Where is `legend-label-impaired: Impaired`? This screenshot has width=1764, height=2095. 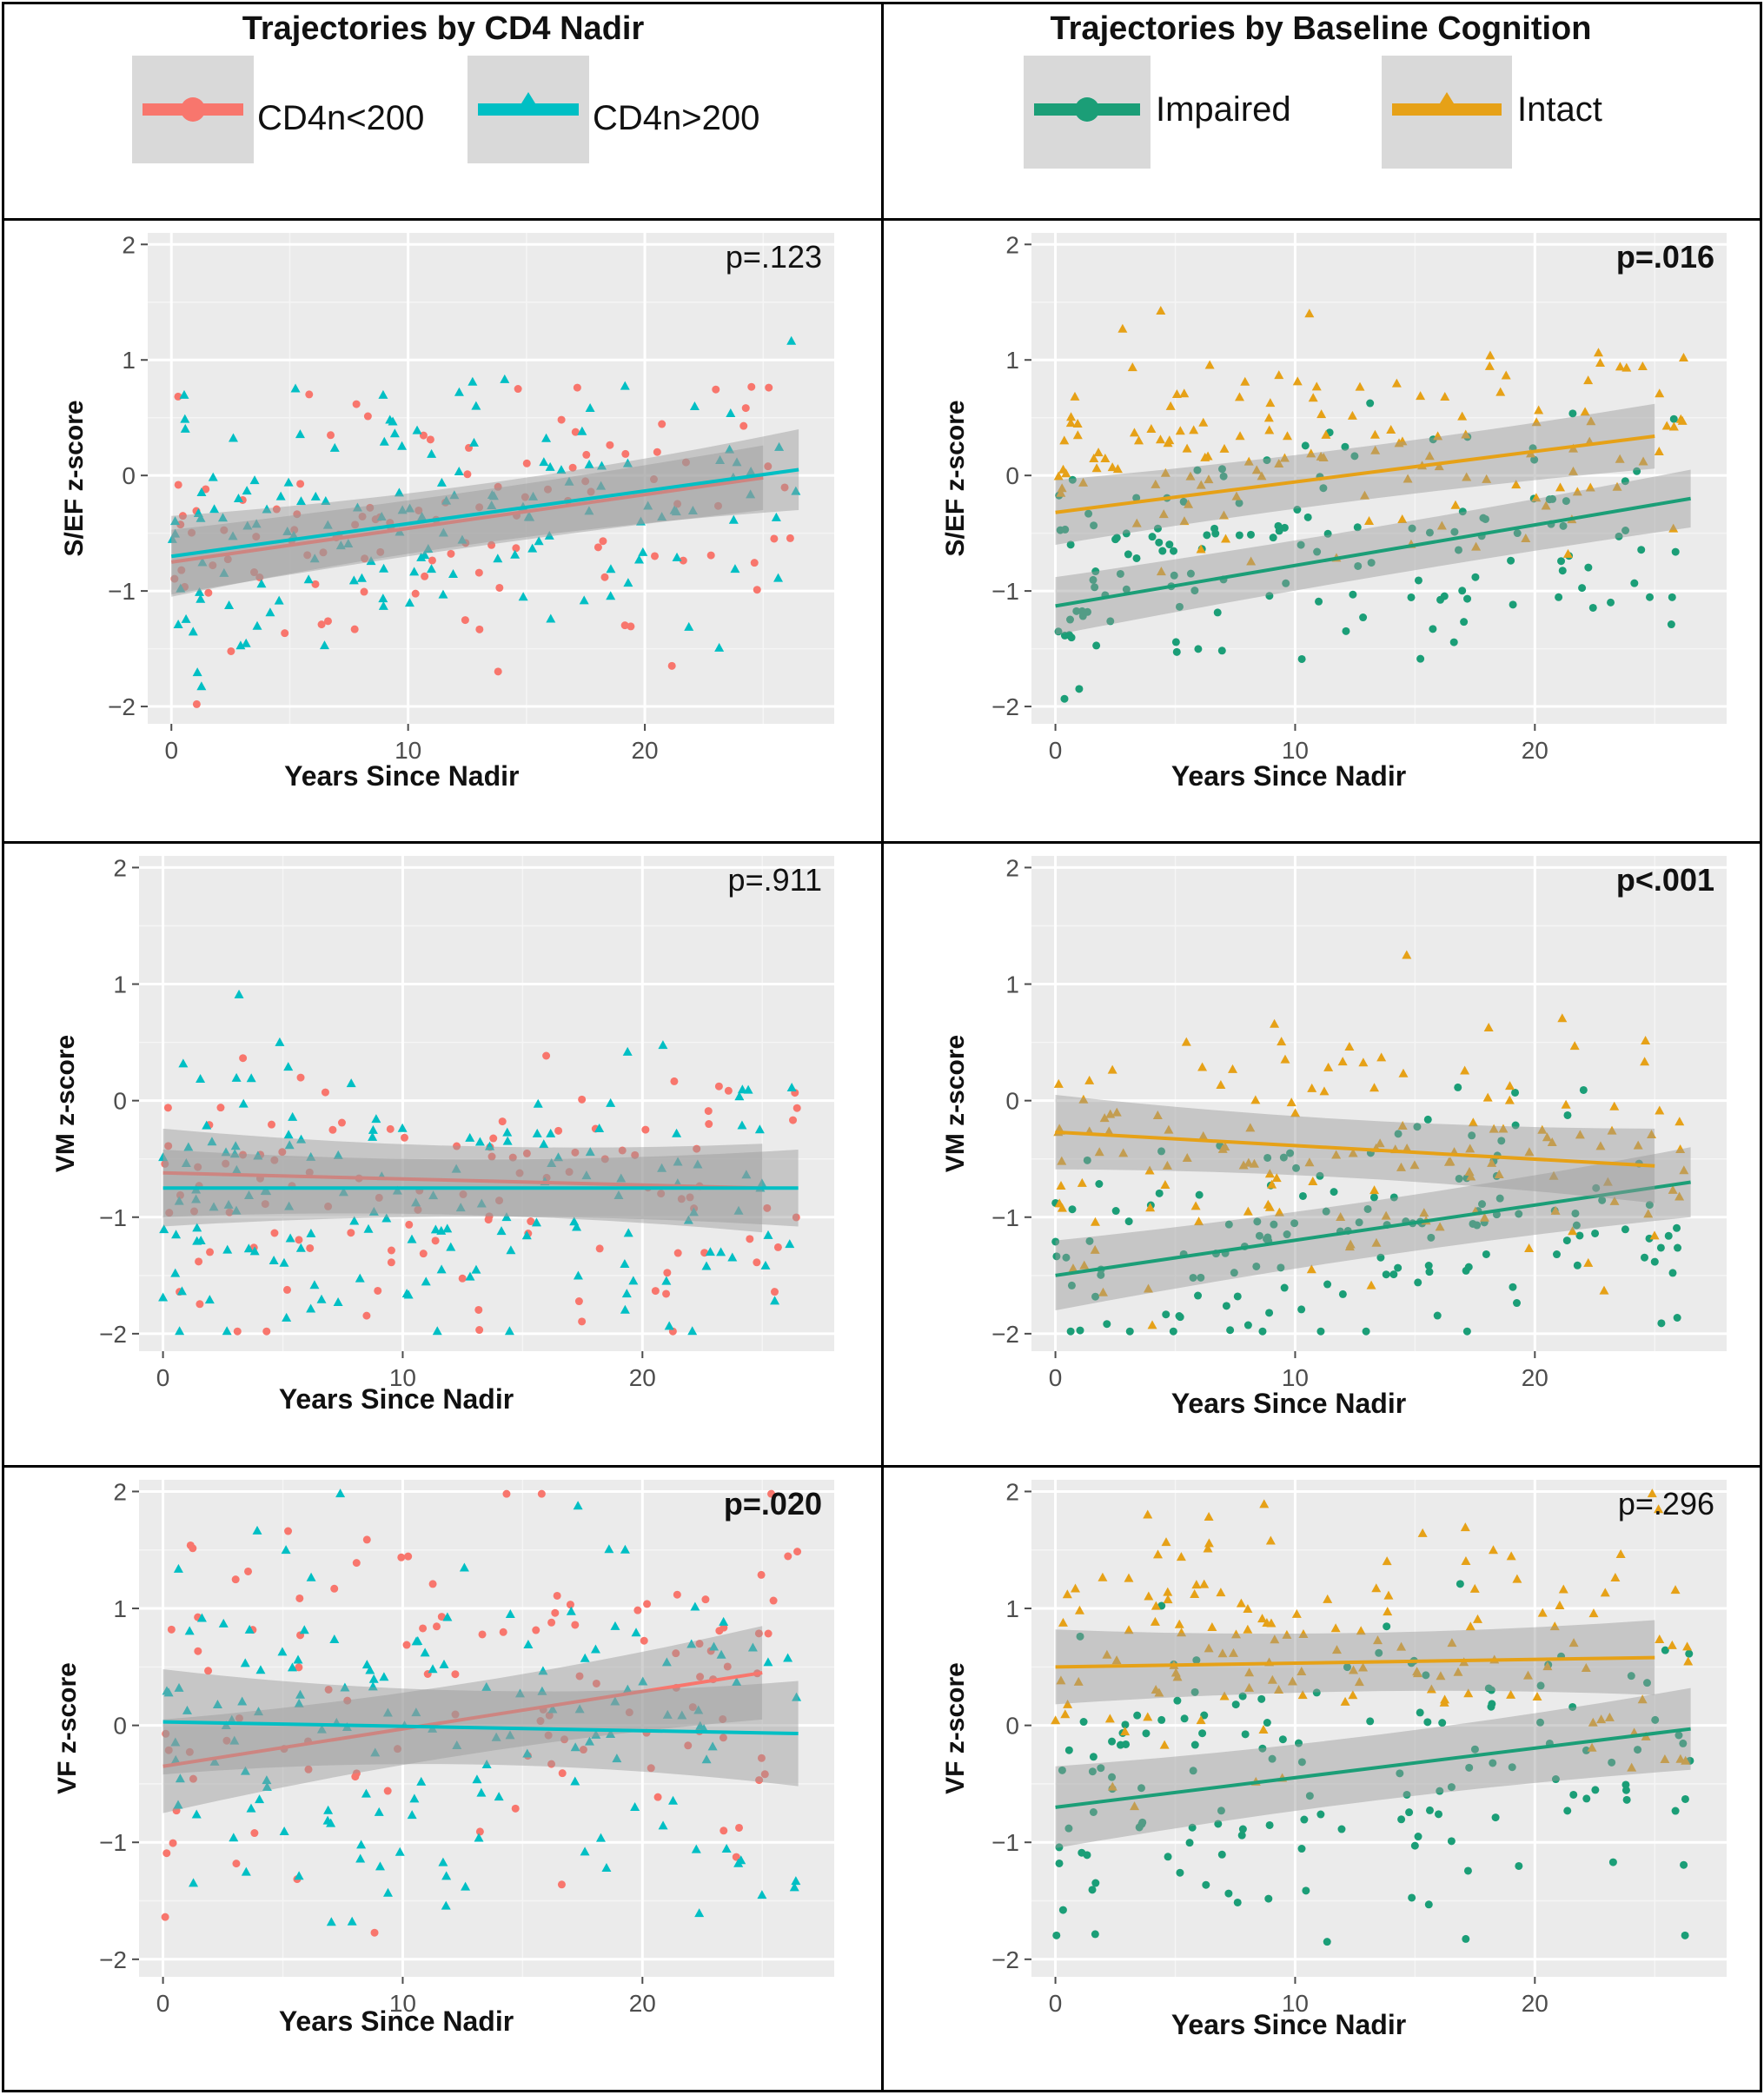 legend-label-impaired: Impaired is located at coordinates (1223, 109).